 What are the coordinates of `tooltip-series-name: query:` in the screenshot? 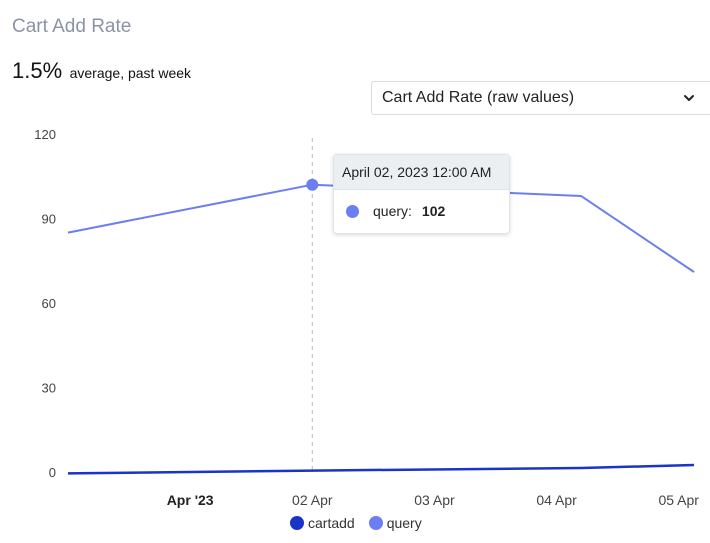 It's located at (392, 211).